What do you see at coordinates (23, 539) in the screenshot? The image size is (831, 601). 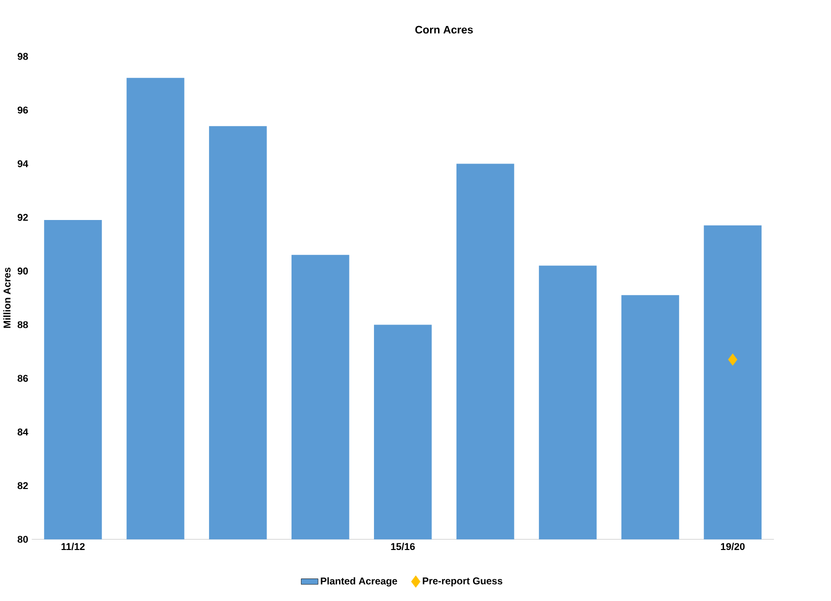 I see `y-tick-label: 80` at bounding box center [23, 539].